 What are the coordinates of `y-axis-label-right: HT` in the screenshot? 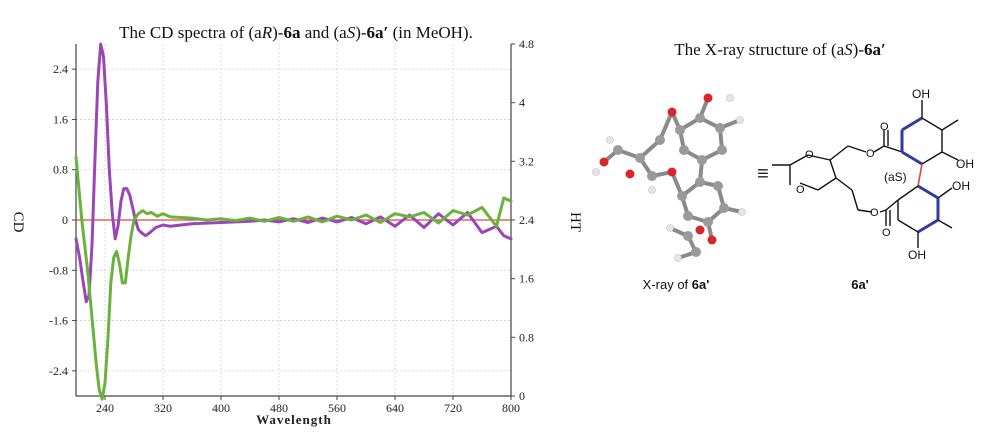 It's located at (575, 222).